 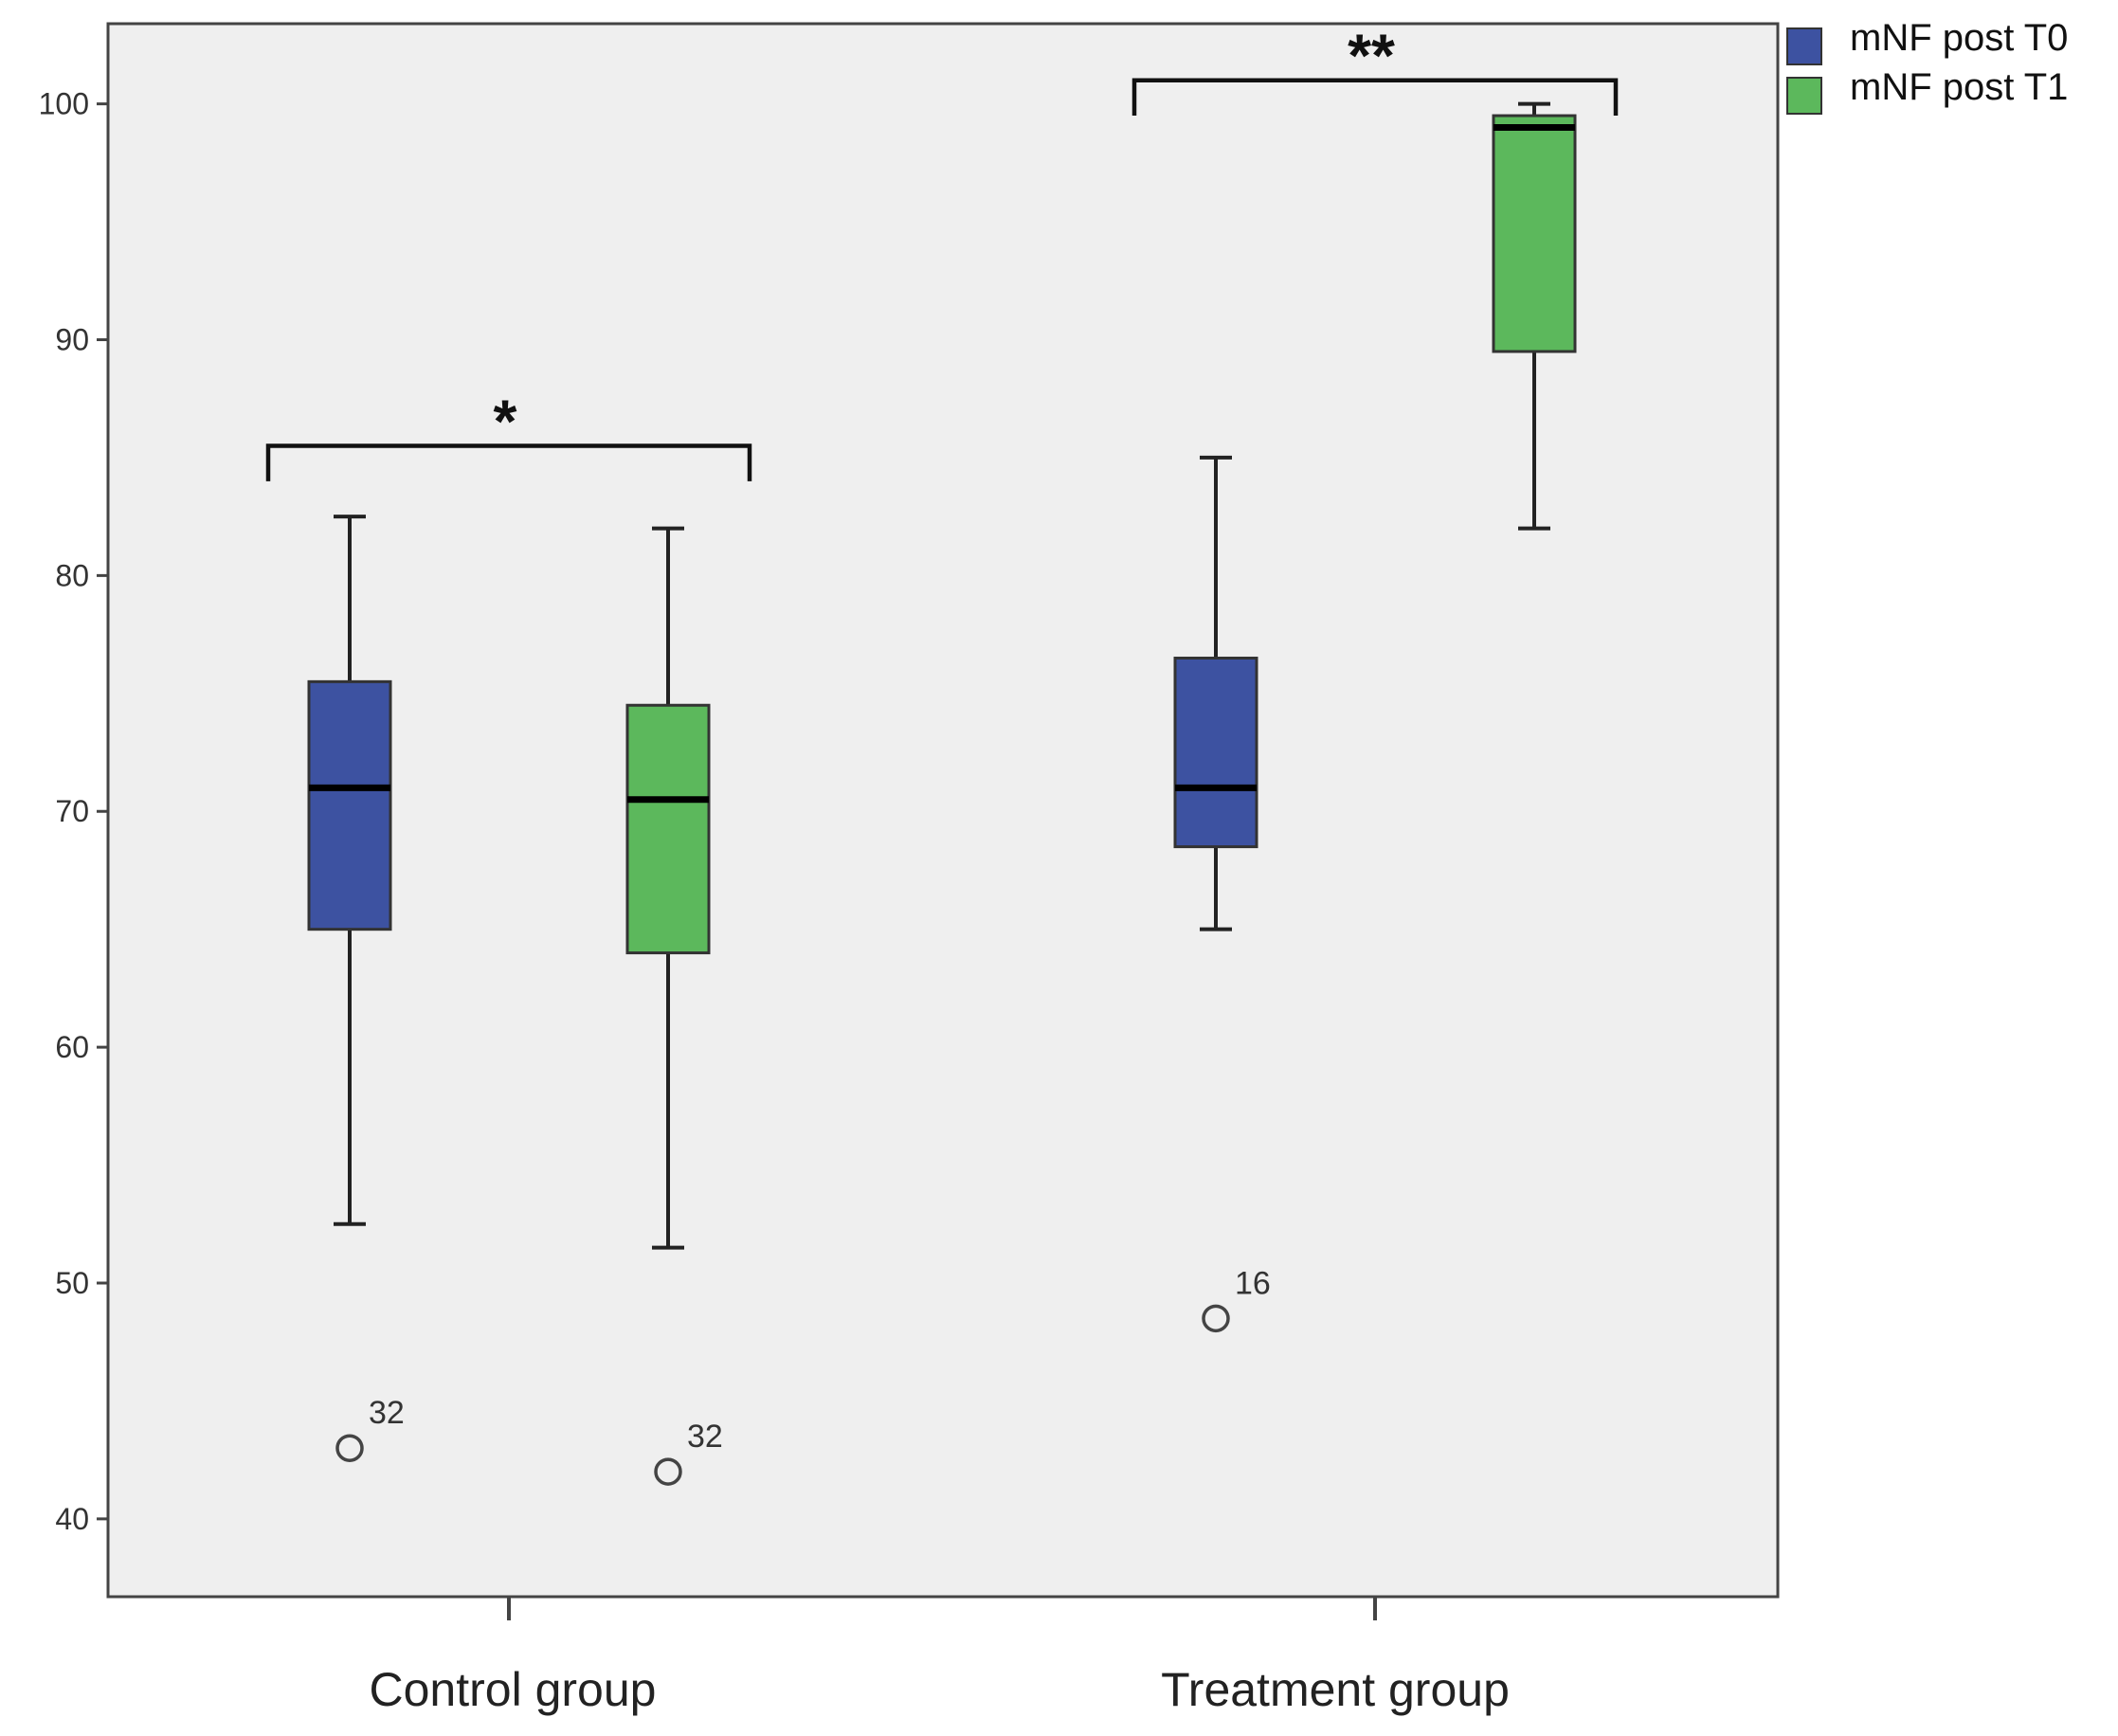 I want to click on box-mnf-post-t1-control-group: 32, so click(x=674, y=1006).